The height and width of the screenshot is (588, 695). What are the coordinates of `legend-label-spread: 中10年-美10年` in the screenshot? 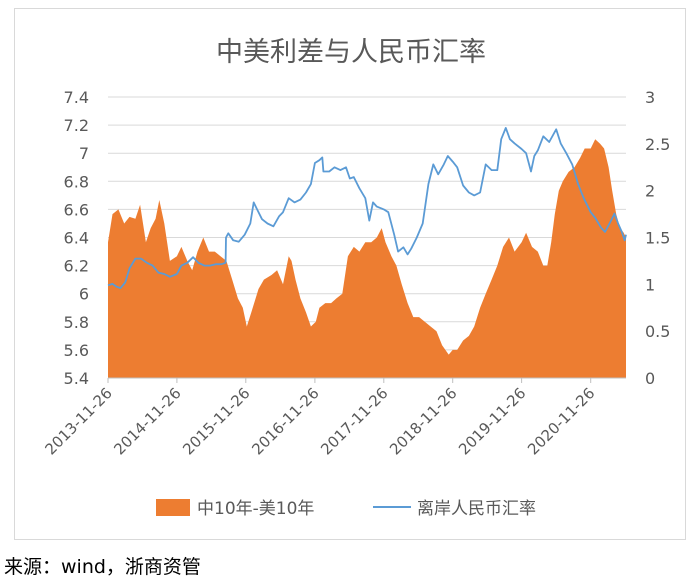 It's located at (255, 509).